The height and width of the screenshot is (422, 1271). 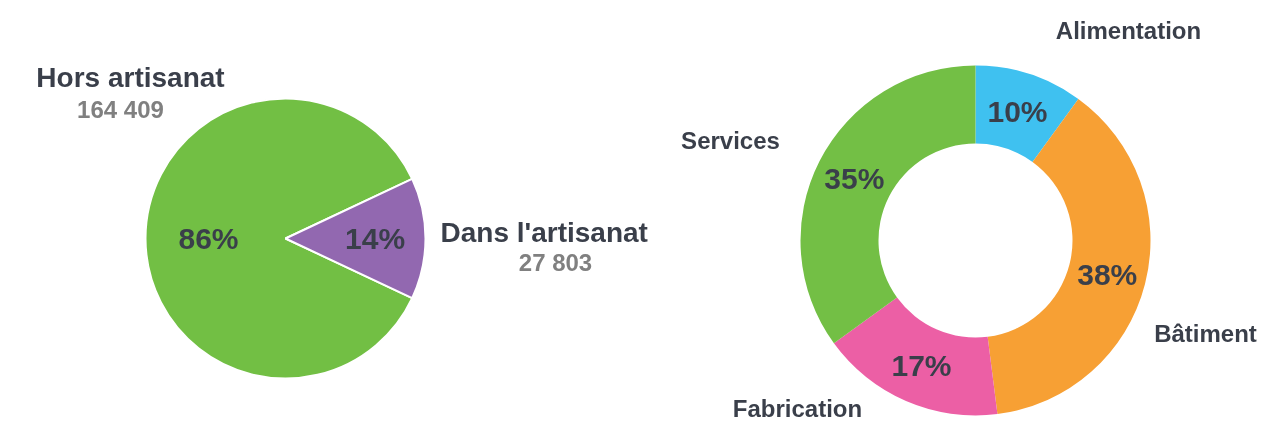 What do you see at coordinates (130, 77) in the screenshot?
I see `slice-label: Hors artisanat` at bounding box center [130, 77].